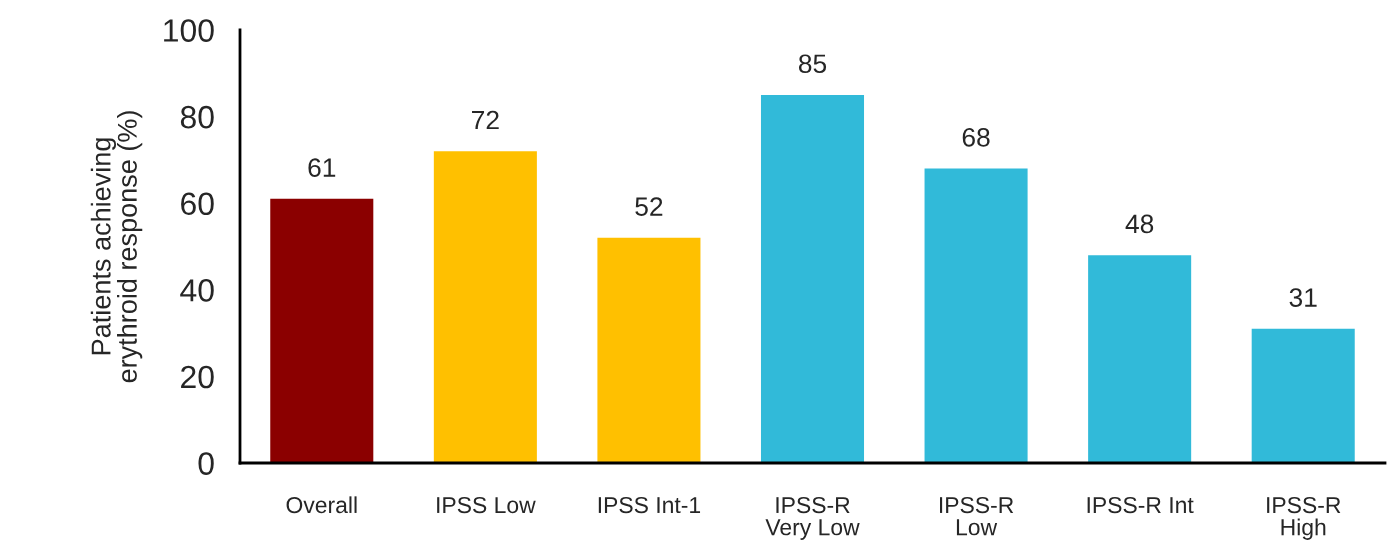 The height and width of the screenshot is (555, 1391). I want to click on x-tick-label: IPSS Int-1, so click(649, 505).